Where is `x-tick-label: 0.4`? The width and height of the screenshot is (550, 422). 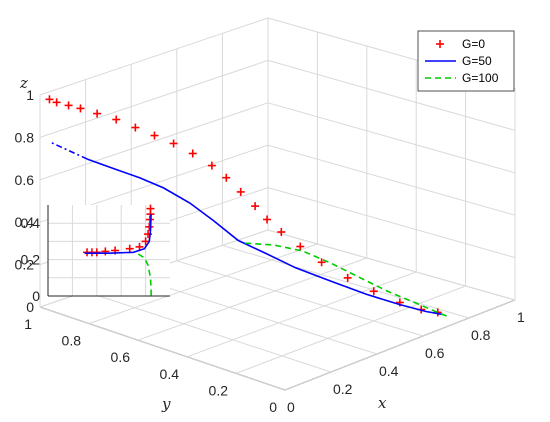 x-tick-label: 0.4 is located at coordinates (389, 371).